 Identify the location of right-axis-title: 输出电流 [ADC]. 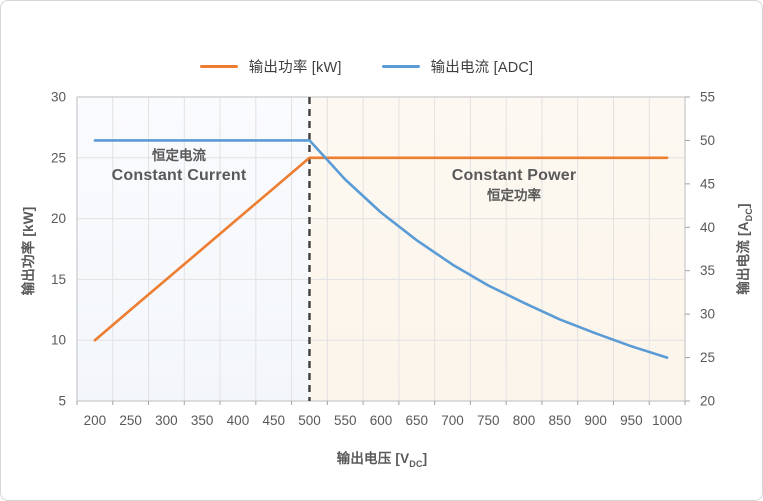
(743, 249).